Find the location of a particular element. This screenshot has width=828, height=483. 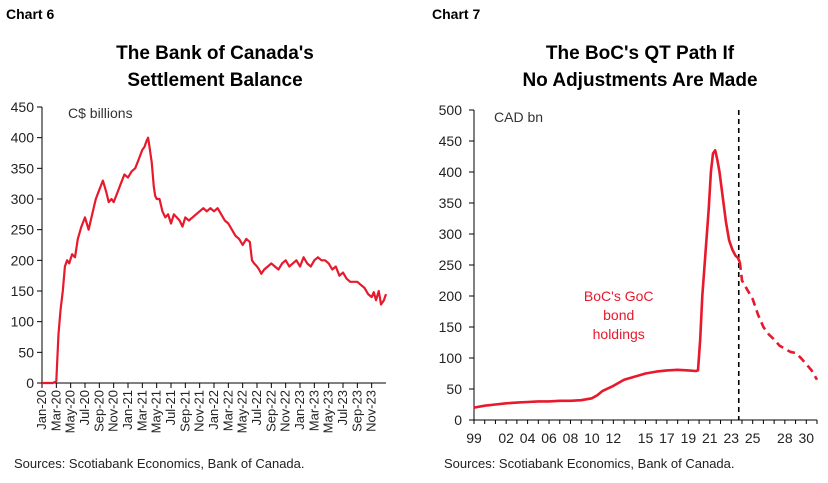

chart-7-x-tick-label: 99 is located at coordinates (474, 438).